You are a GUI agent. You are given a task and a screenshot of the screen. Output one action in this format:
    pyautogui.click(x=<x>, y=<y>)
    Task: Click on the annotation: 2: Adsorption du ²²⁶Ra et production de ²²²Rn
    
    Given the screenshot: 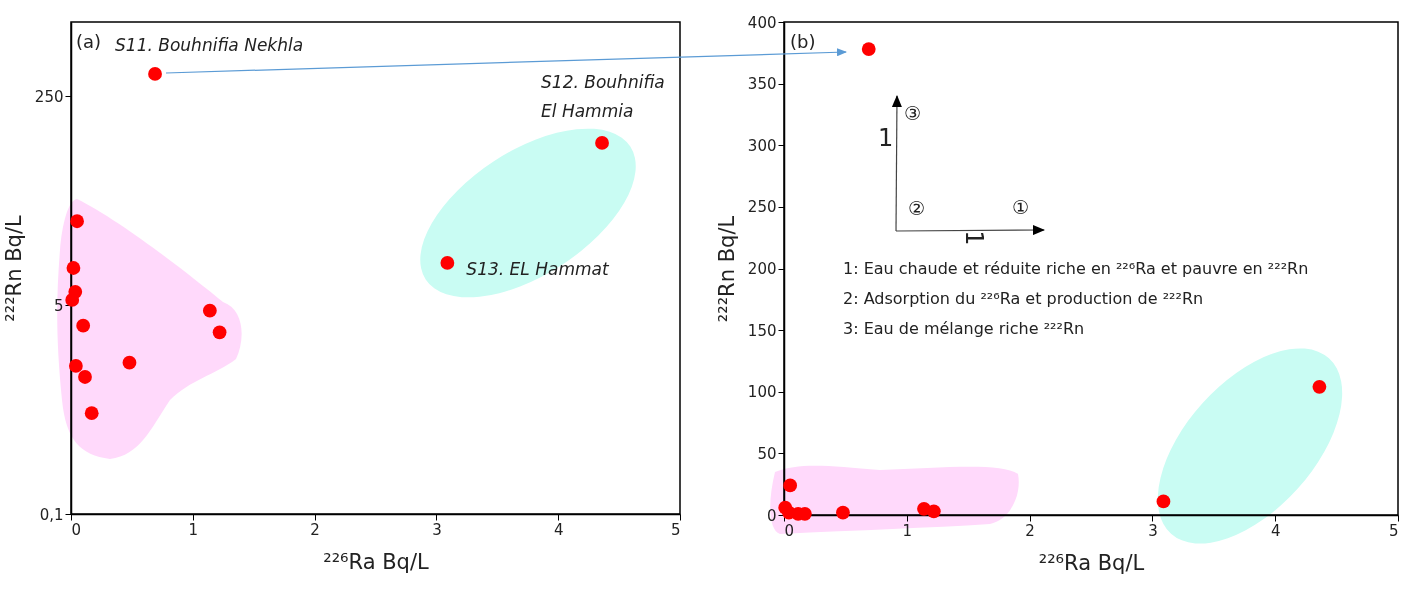 What is the action you would take?
    pyautogui.click(x=1023, y=298)
    